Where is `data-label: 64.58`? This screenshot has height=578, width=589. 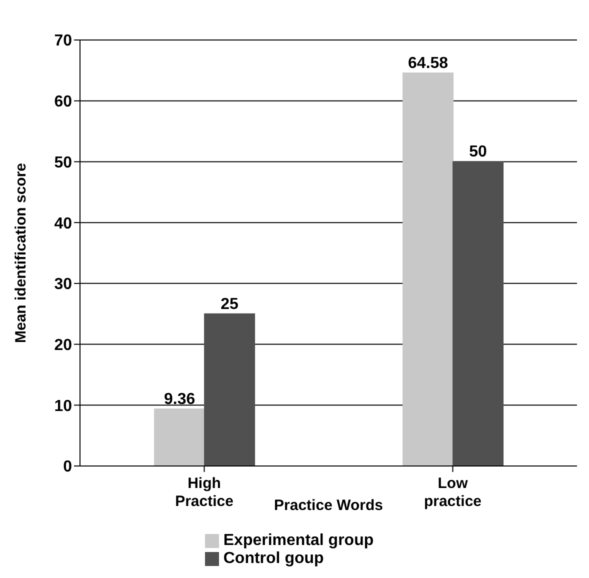
data-label: 64.58 is located at coordinates (428, 63).